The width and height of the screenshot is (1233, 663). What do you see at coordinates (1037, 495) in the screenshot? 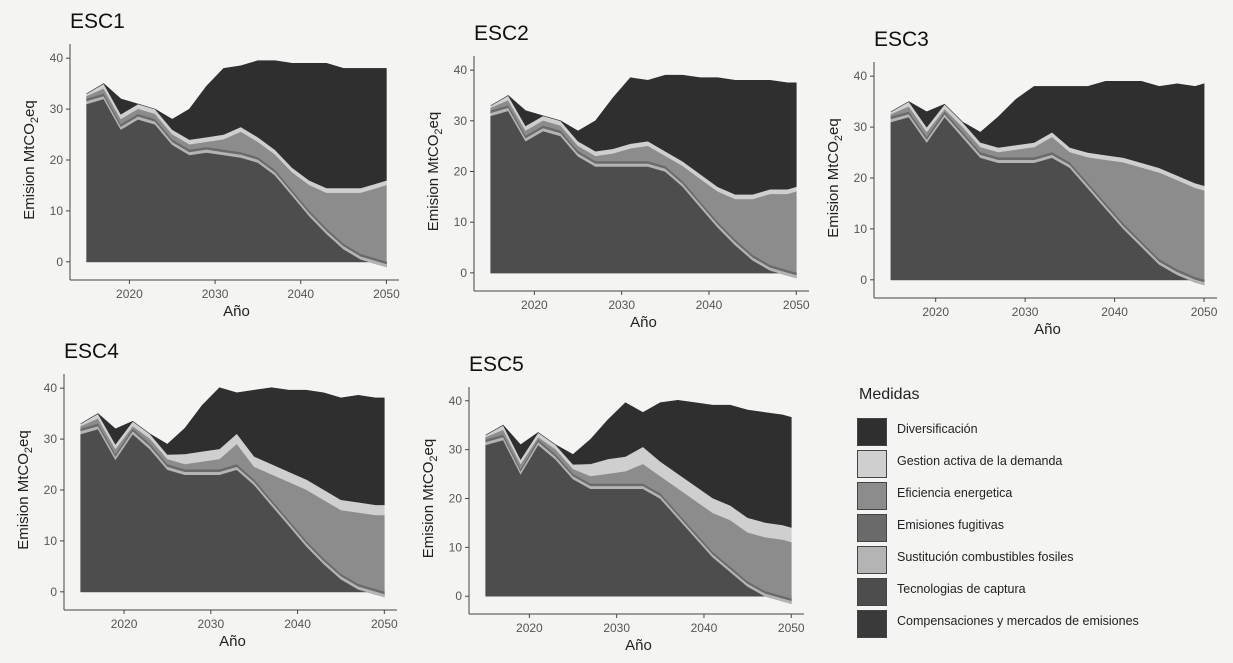
I see `legend-item: Eficiencia energetica` at bounding box center [1037, 495].